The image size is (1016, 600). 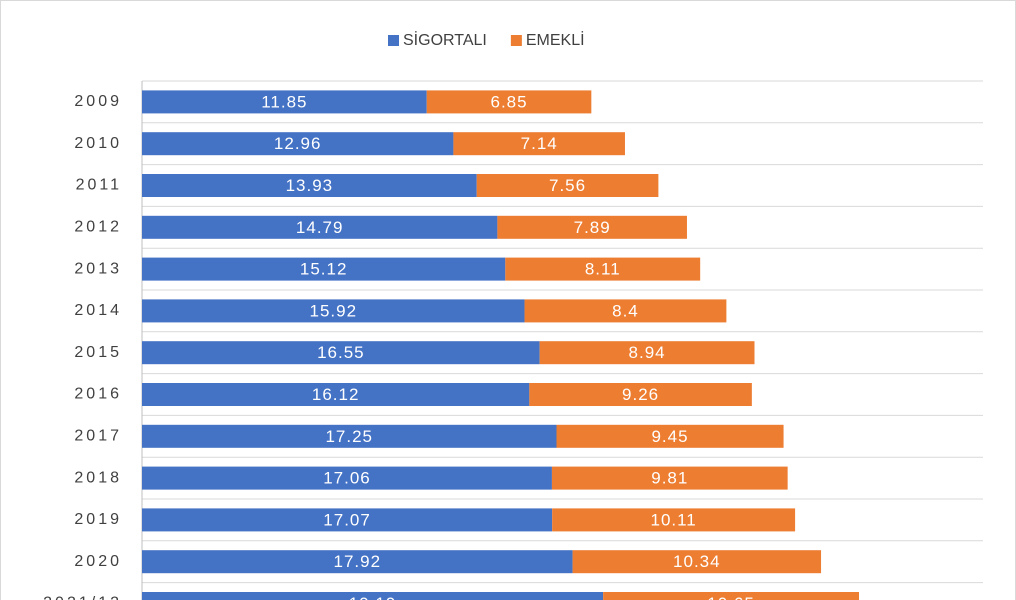 I want to click on data-label: 8.4, so click(x=625, y=310).